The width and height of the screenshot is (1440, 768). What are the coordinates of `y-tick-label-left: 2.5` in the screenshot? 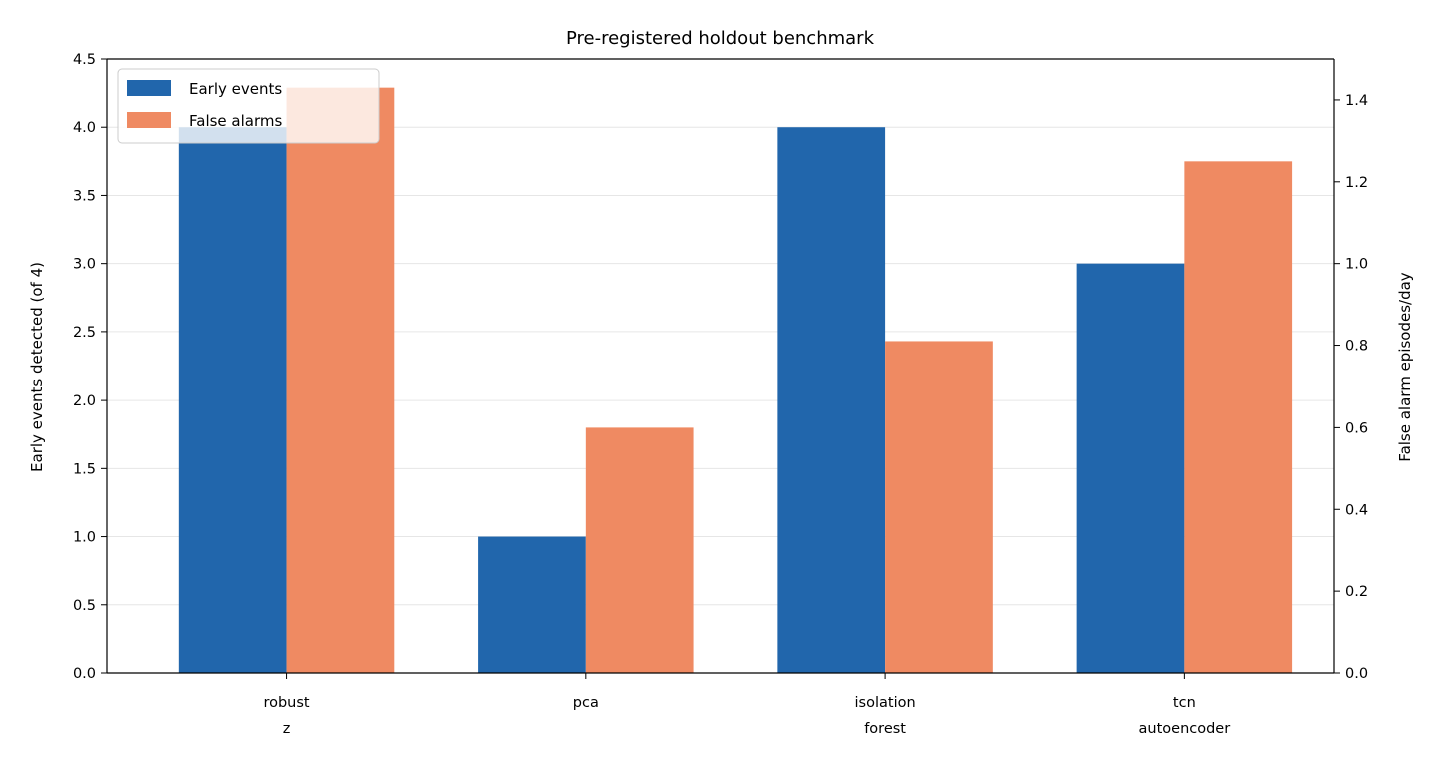 It's located at (84, 333).